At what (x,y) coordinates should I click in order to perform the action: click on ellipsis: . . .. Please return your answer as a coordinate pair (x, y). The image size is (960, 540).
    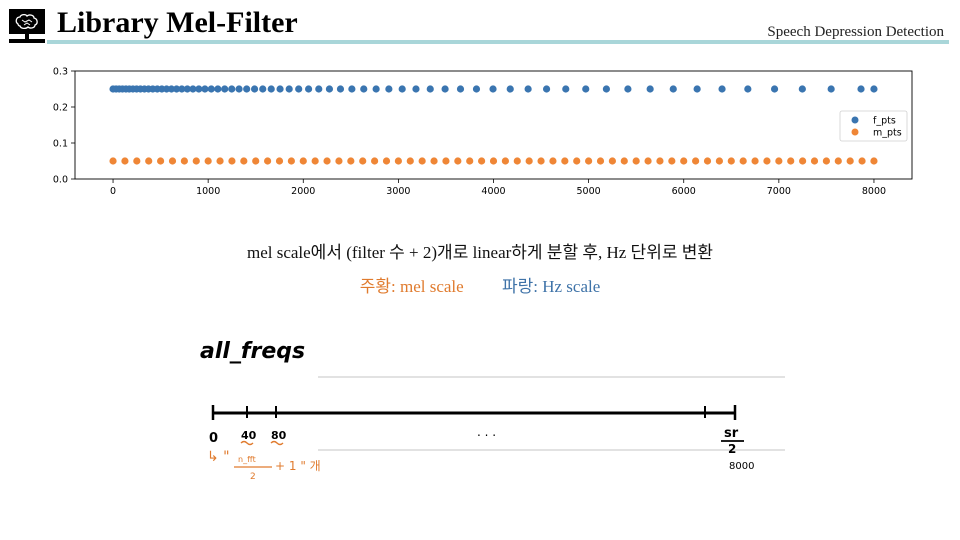
    Looking at the image, I should click on (486, 432).